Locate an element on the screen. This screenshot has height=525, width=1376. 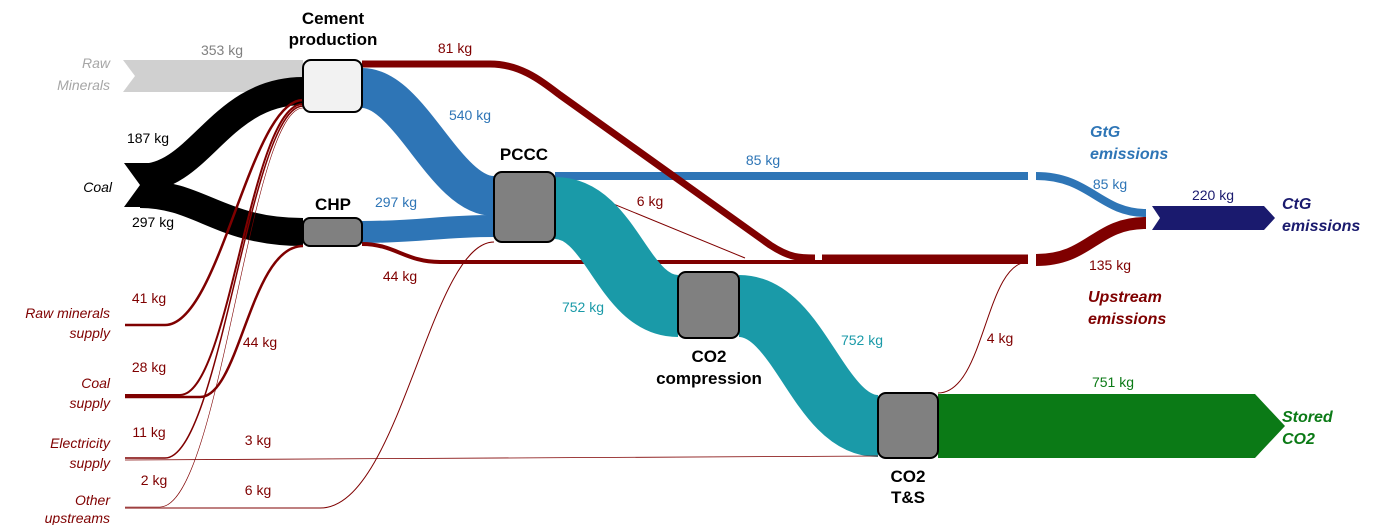
coal-notch is located at coordinates (137, 185).